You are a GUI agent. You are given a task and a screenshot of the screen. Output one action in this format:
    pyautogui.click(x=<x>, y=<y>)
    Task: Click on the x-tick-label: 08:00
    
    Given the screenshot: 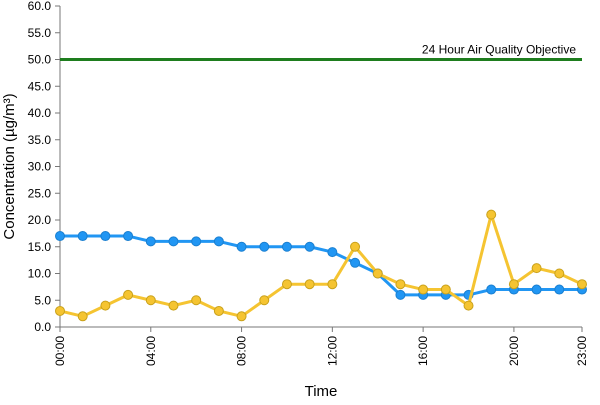 What is the action you would take?
    pyautogui.click(x=242, y=351)
    